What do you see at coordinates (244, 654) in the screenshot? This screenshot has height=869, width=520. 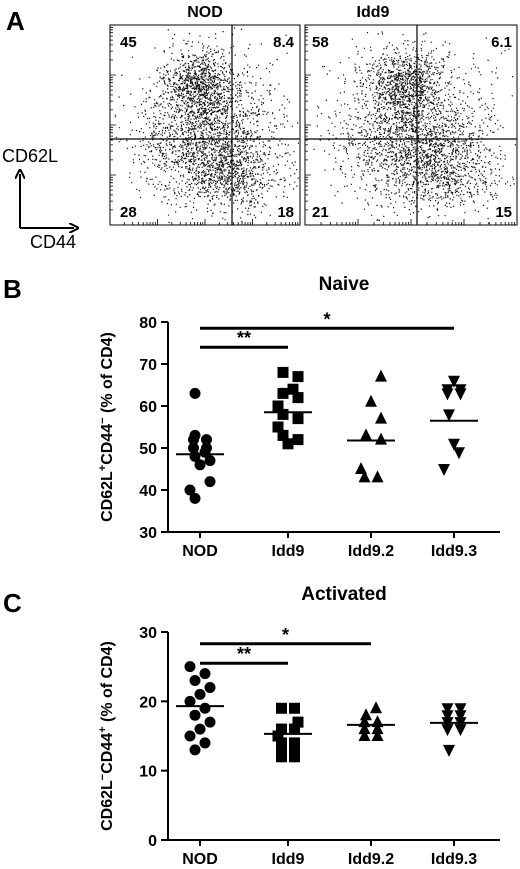 I see `significance-label: **` at bounding box center [244, 654].